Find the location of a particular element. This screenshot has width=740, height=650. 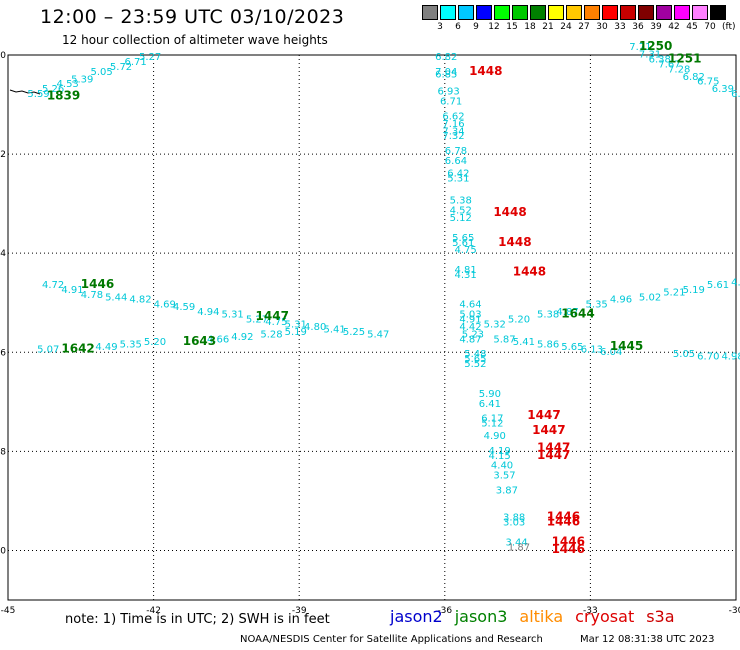

wave-height-value: 4.82 is located at coordinates (140, 300).